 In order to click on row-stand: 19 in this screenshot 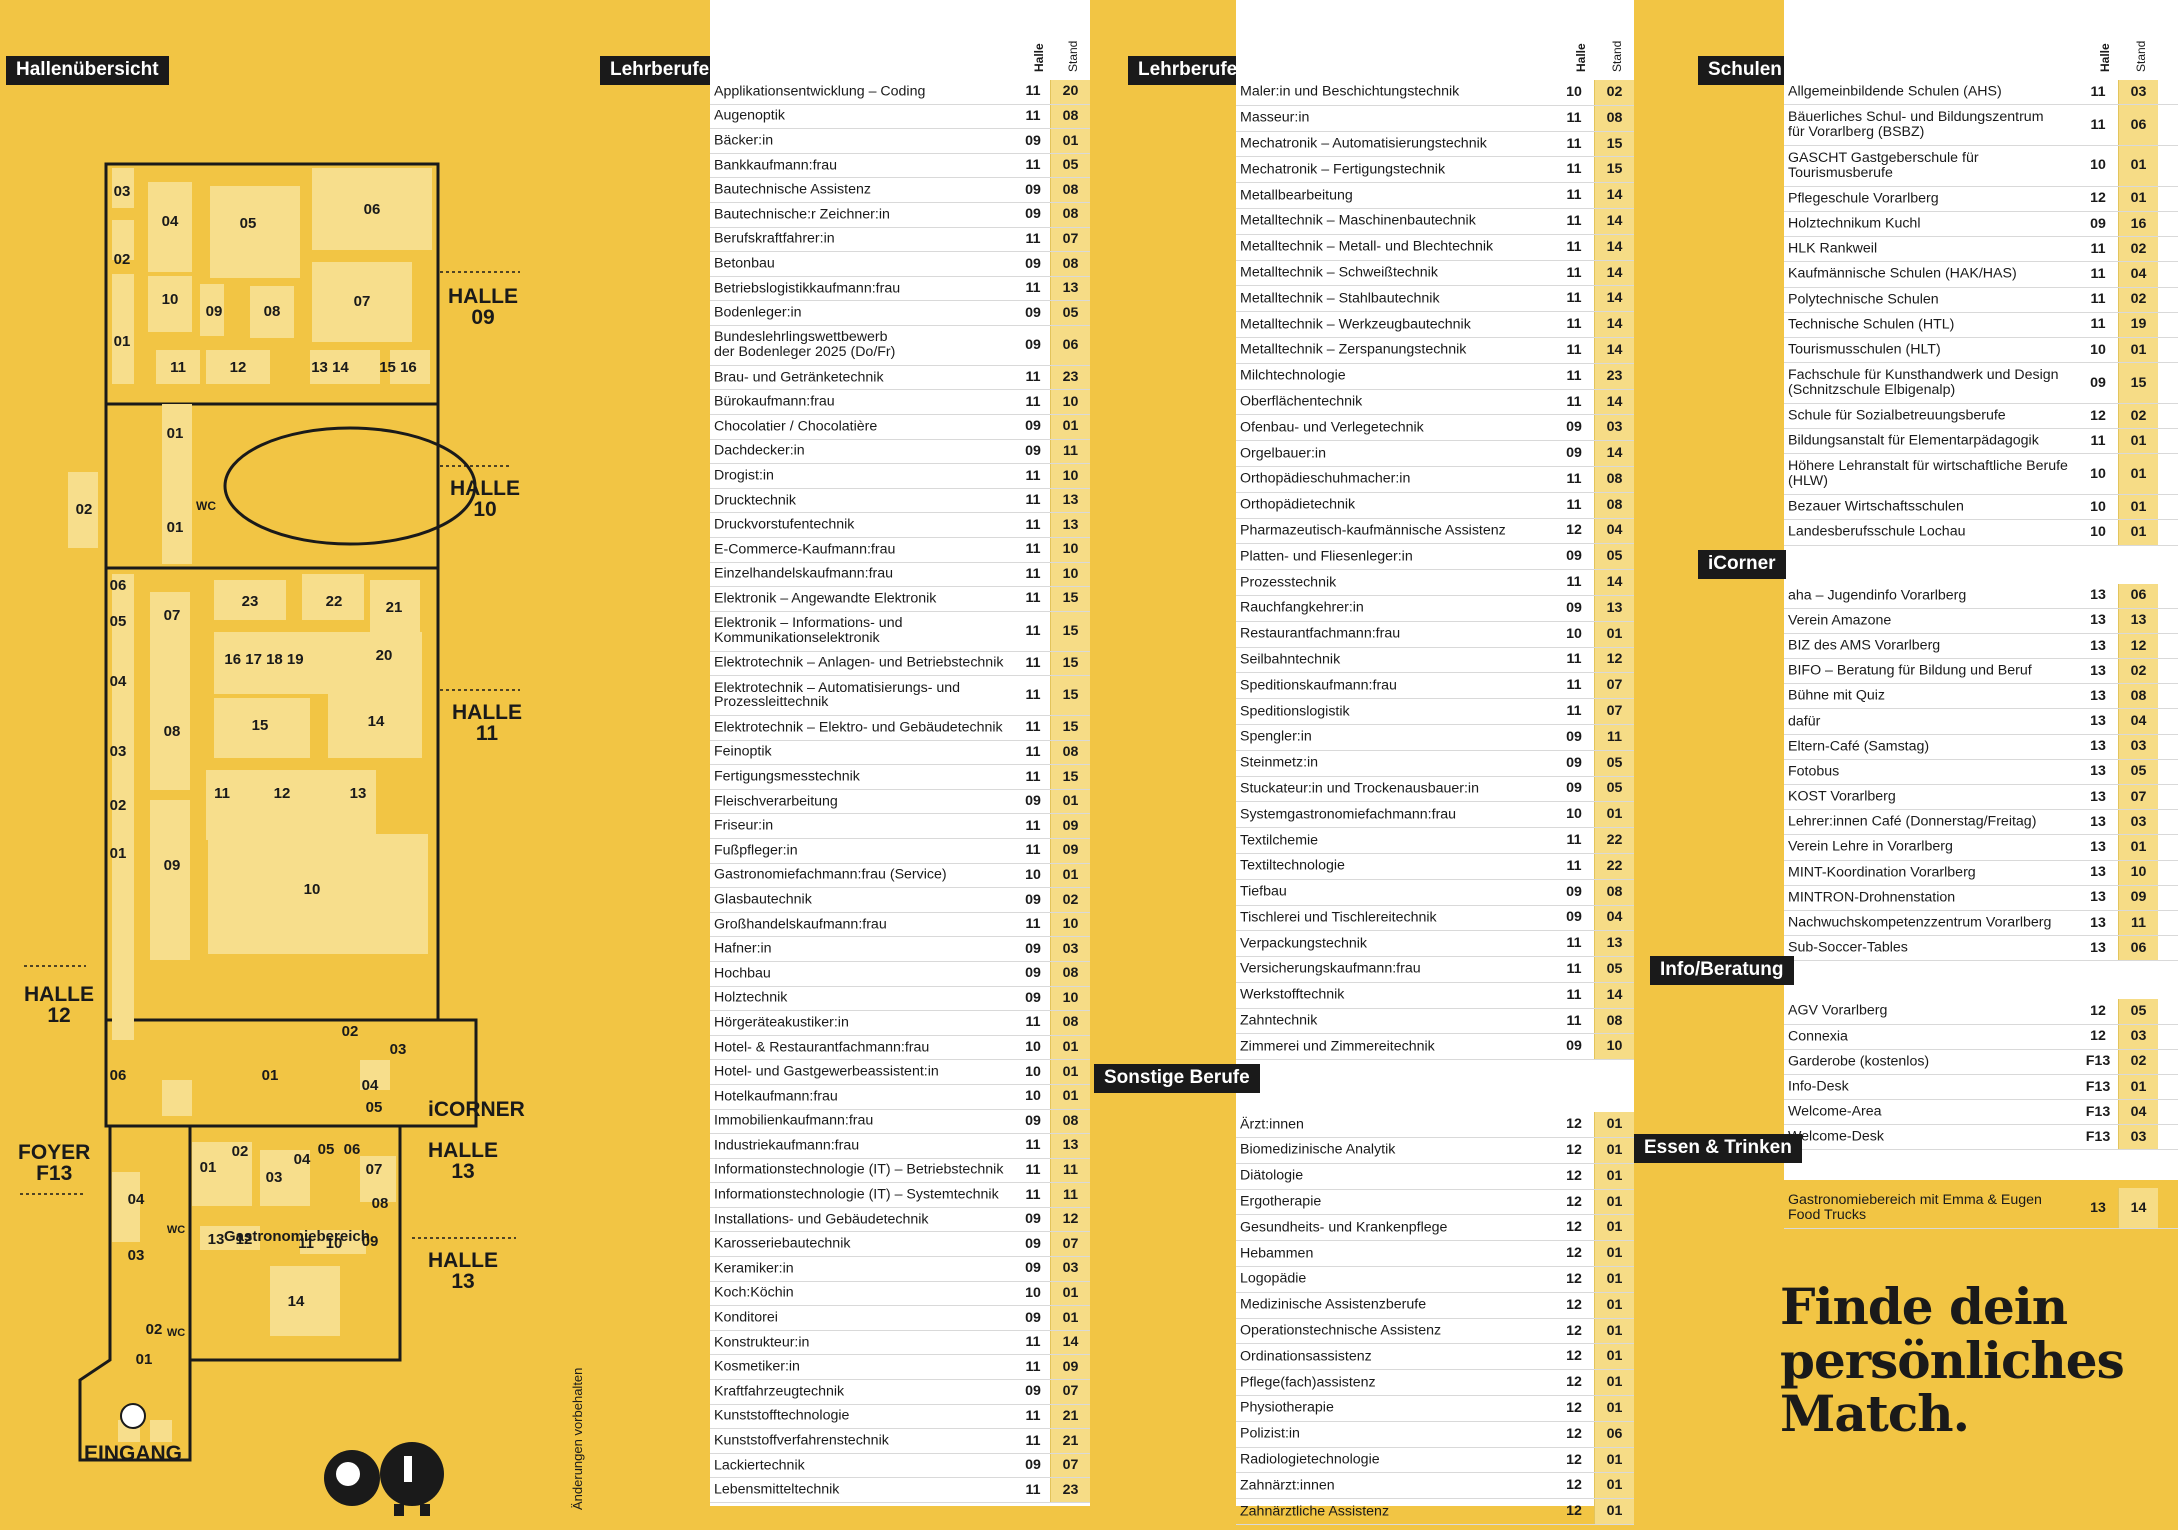, I will do `click(2138, 324)`.